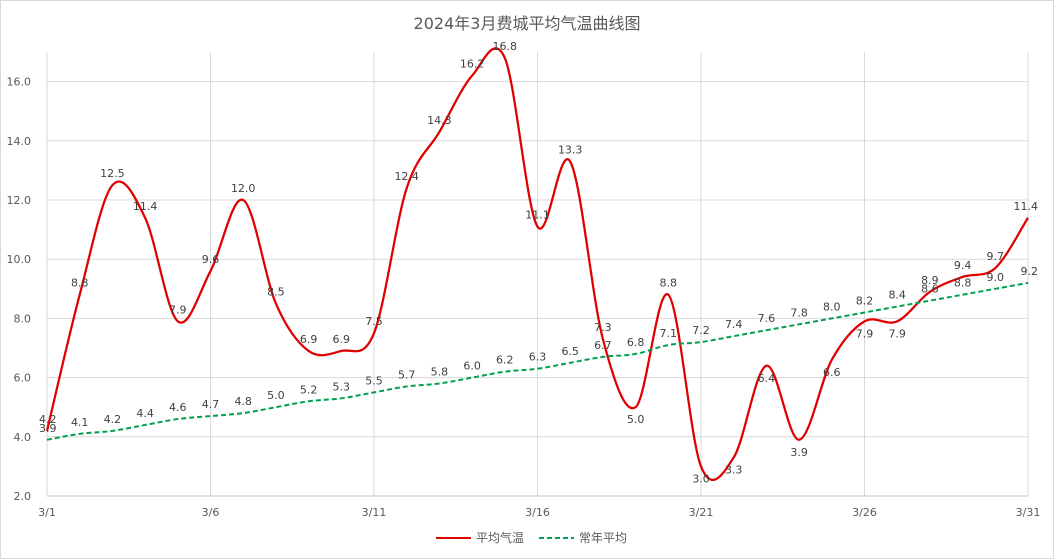 The image size is (1054, 559). Describe the element at coordinates (19, 141) in the screenshot. I see `y-tick-label: 14.0` at that location.